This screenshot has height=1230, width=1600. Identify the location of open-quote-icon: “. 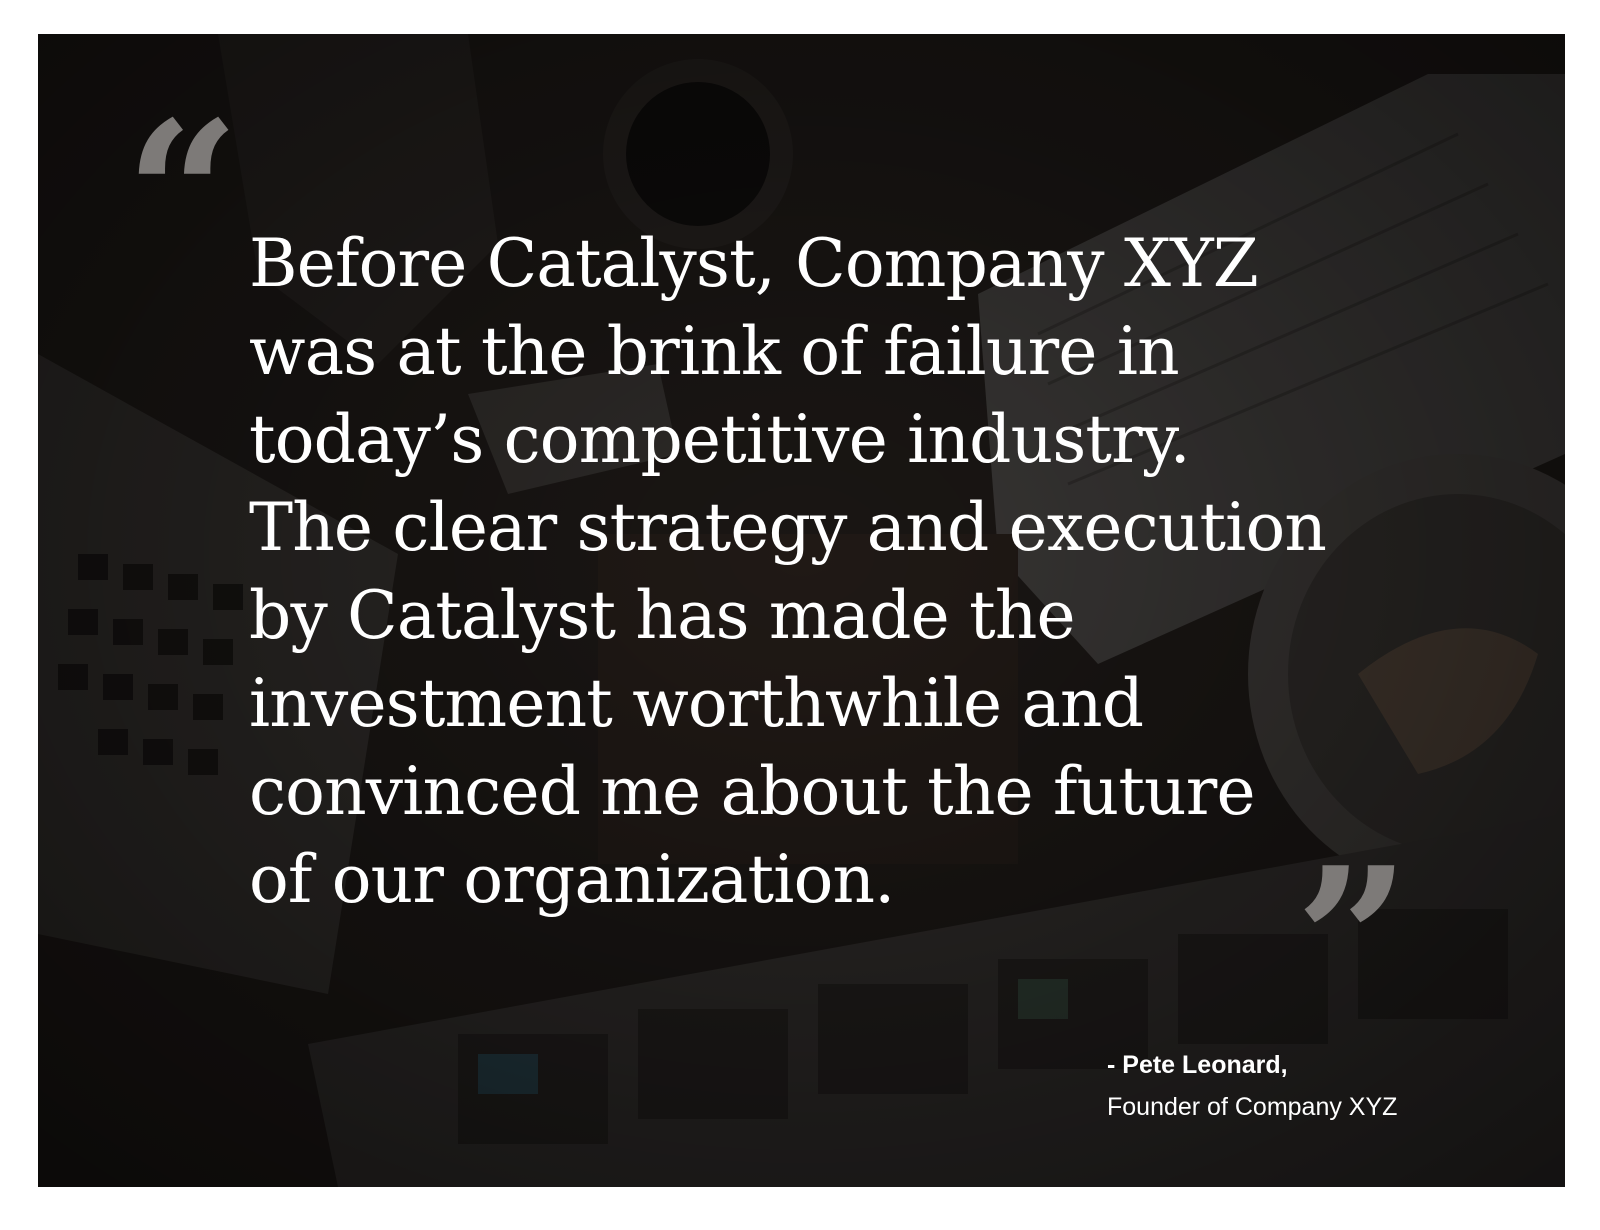
(183, 195).